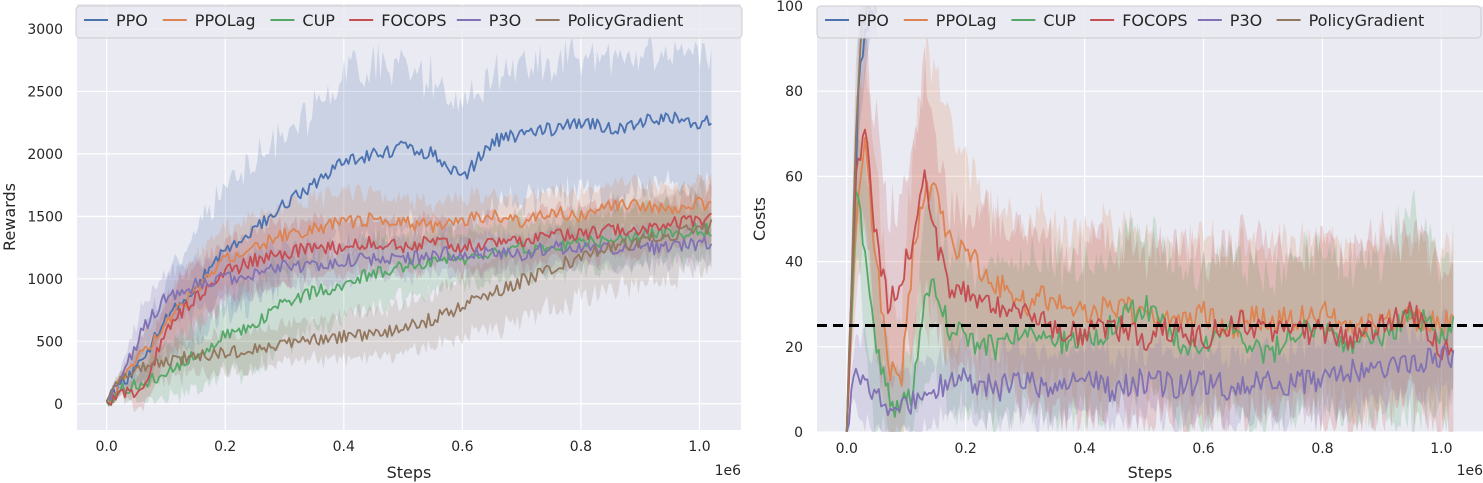 The image size is (1483, 483). What do you see at coordinates (45, 217) in the screenshot?
I see `y-tick-label: 1500` at bounding box center [45, 217].